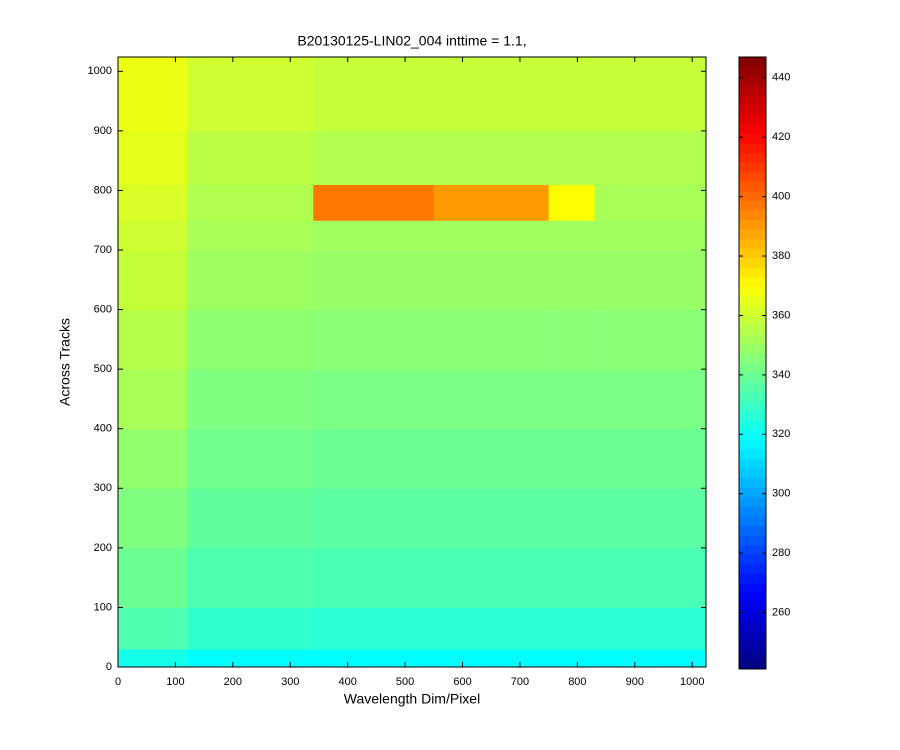  Describe the element at coordinates (175, 682) in the screenshot. I see `x-tick-label: 100` at that location.